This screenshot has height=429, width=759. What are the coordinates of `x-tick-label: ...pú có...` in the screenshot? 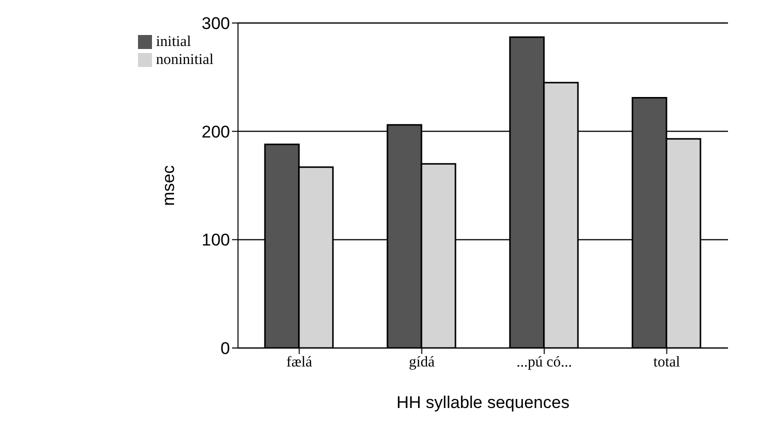 It's located at (544, 362).